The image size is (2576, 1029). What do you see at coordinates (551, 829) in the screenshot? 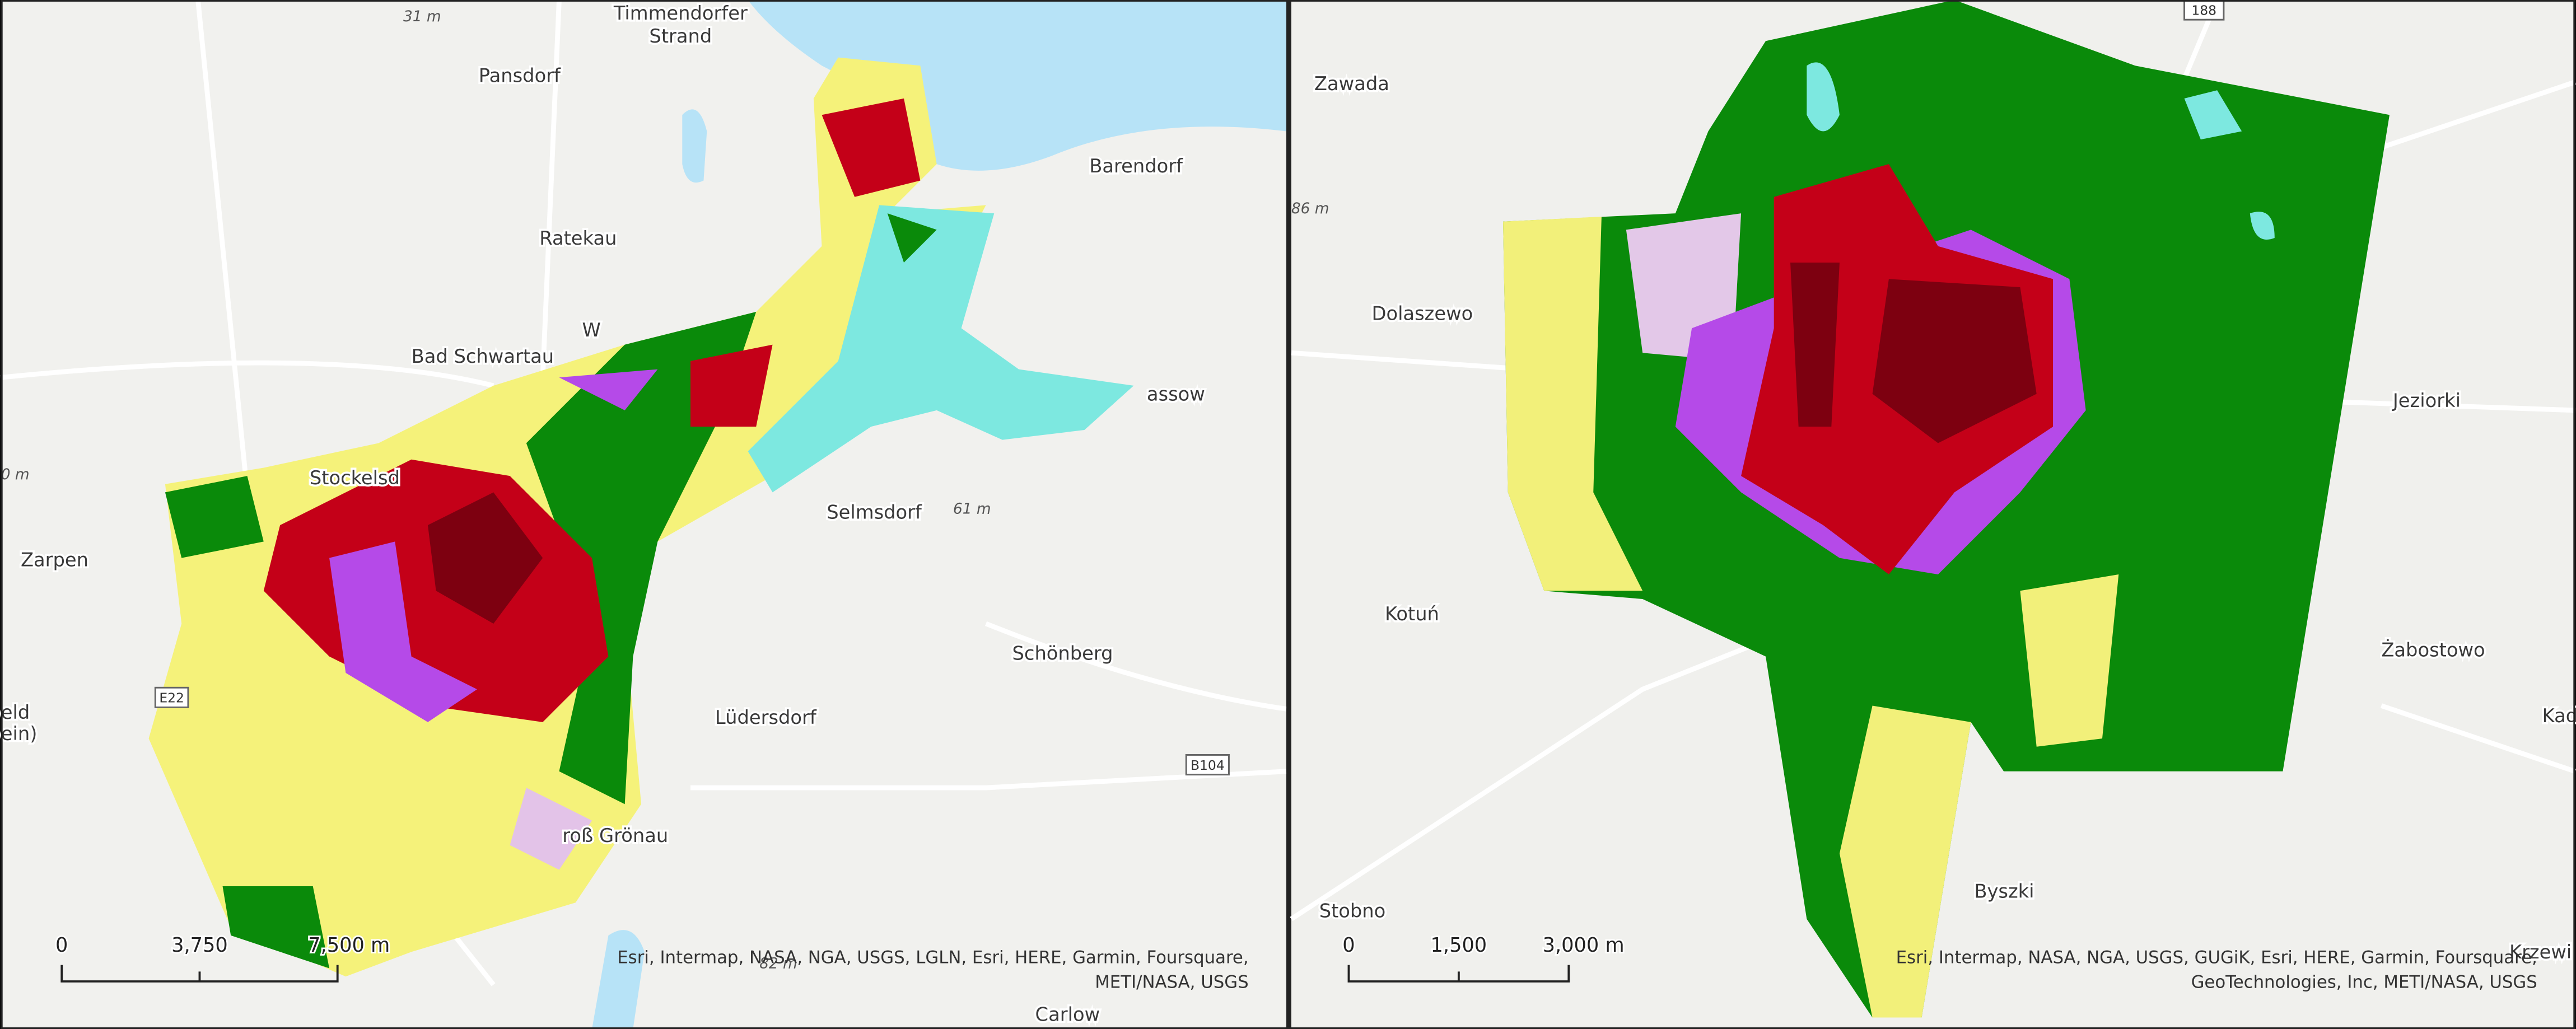
I see `land-use-other` at bounding box center [551, 829].